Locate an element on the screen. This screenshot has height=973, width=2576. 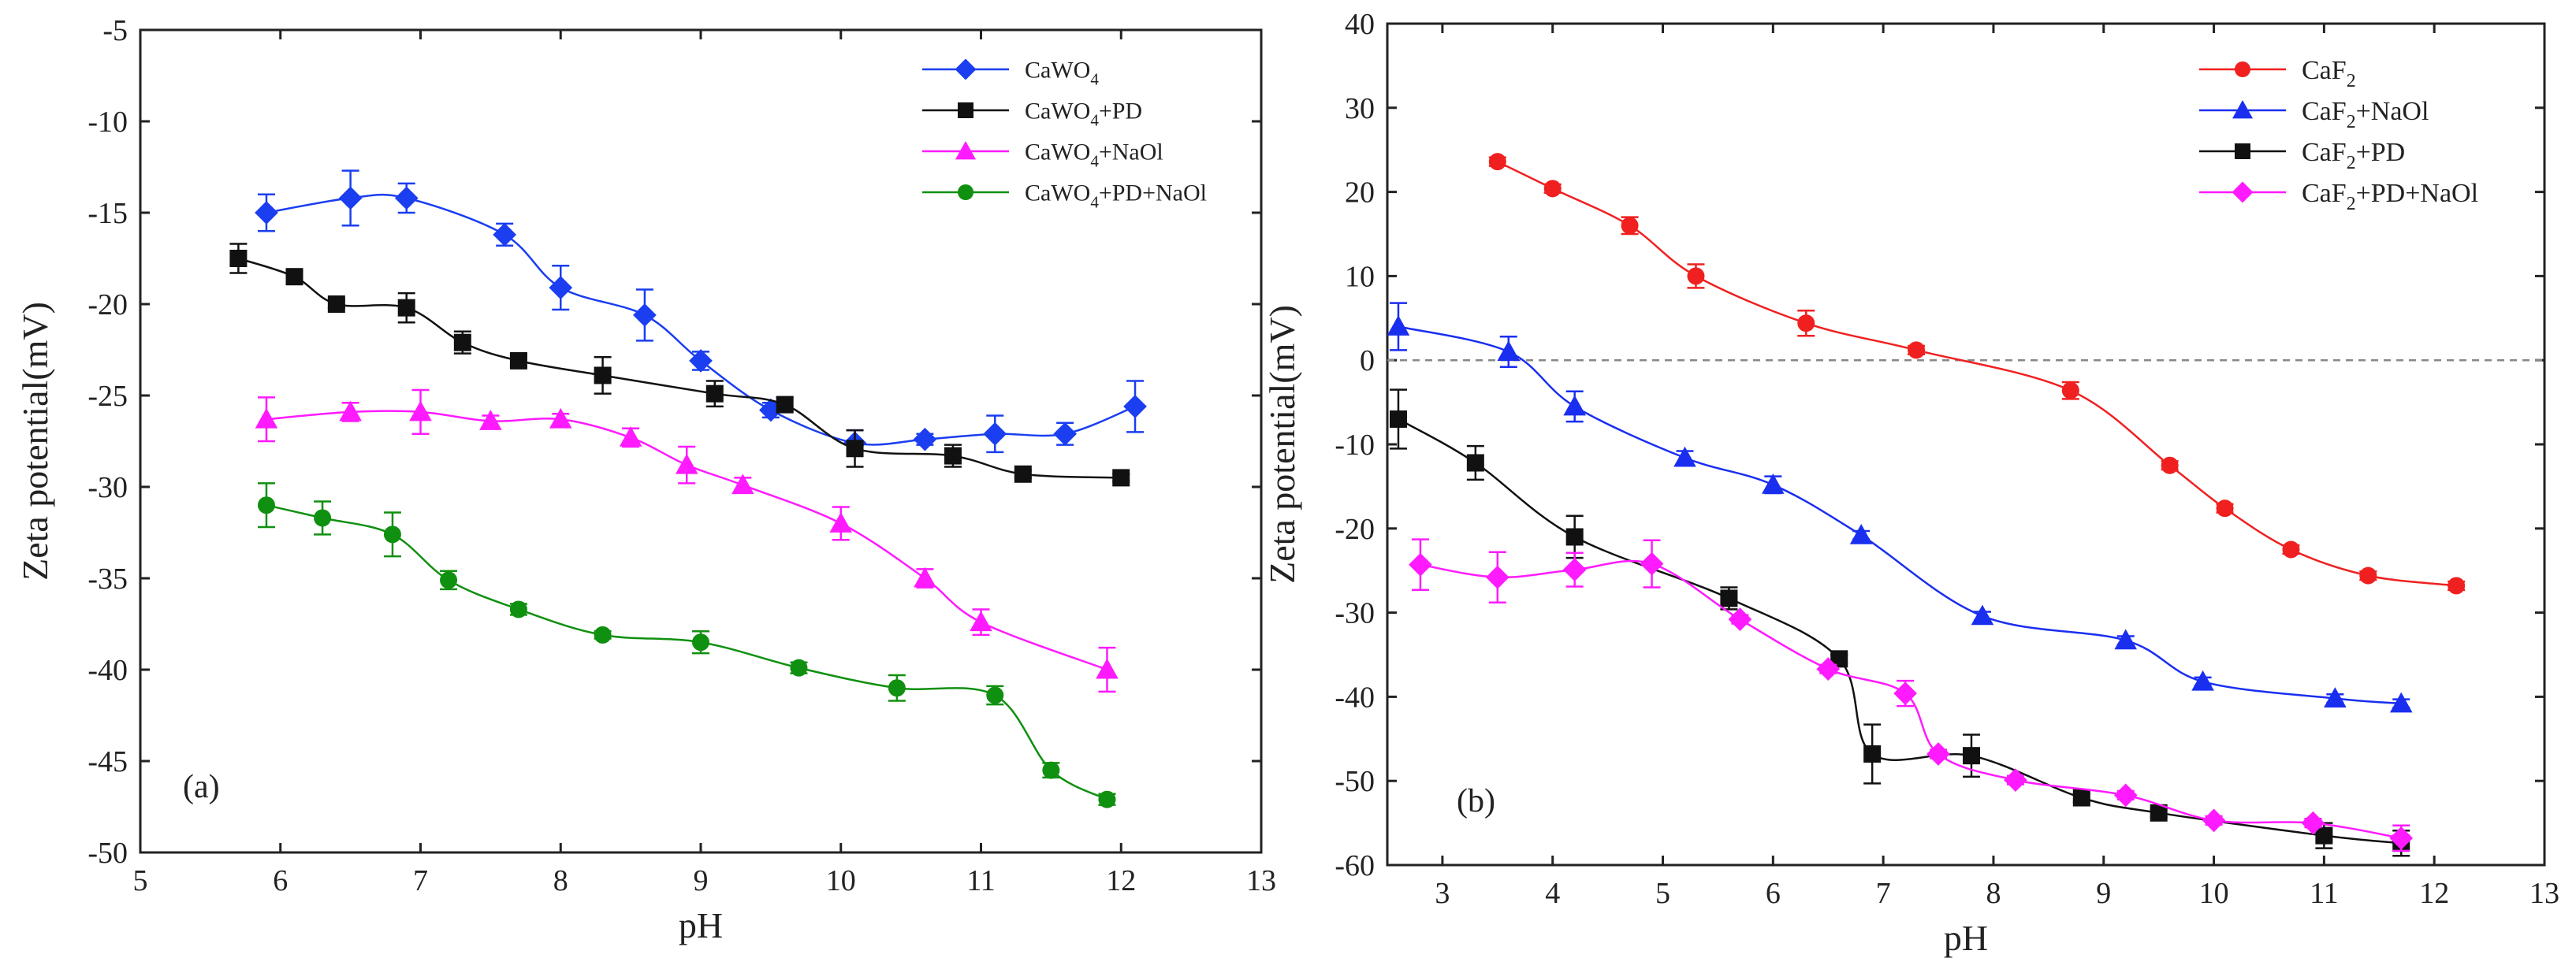
panel-b-x-tick-label: 4 is located at coordinates (1552, 894).